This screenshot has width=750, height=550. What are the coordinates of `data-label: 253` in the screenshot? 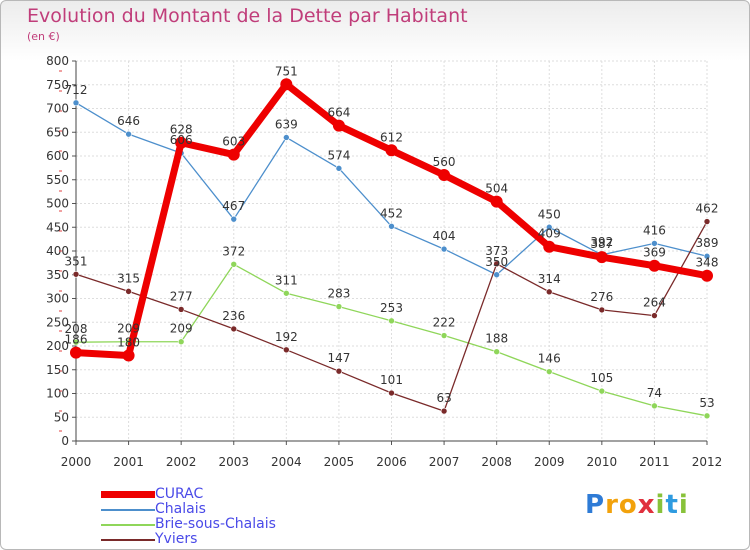 It's located at (391, 308).